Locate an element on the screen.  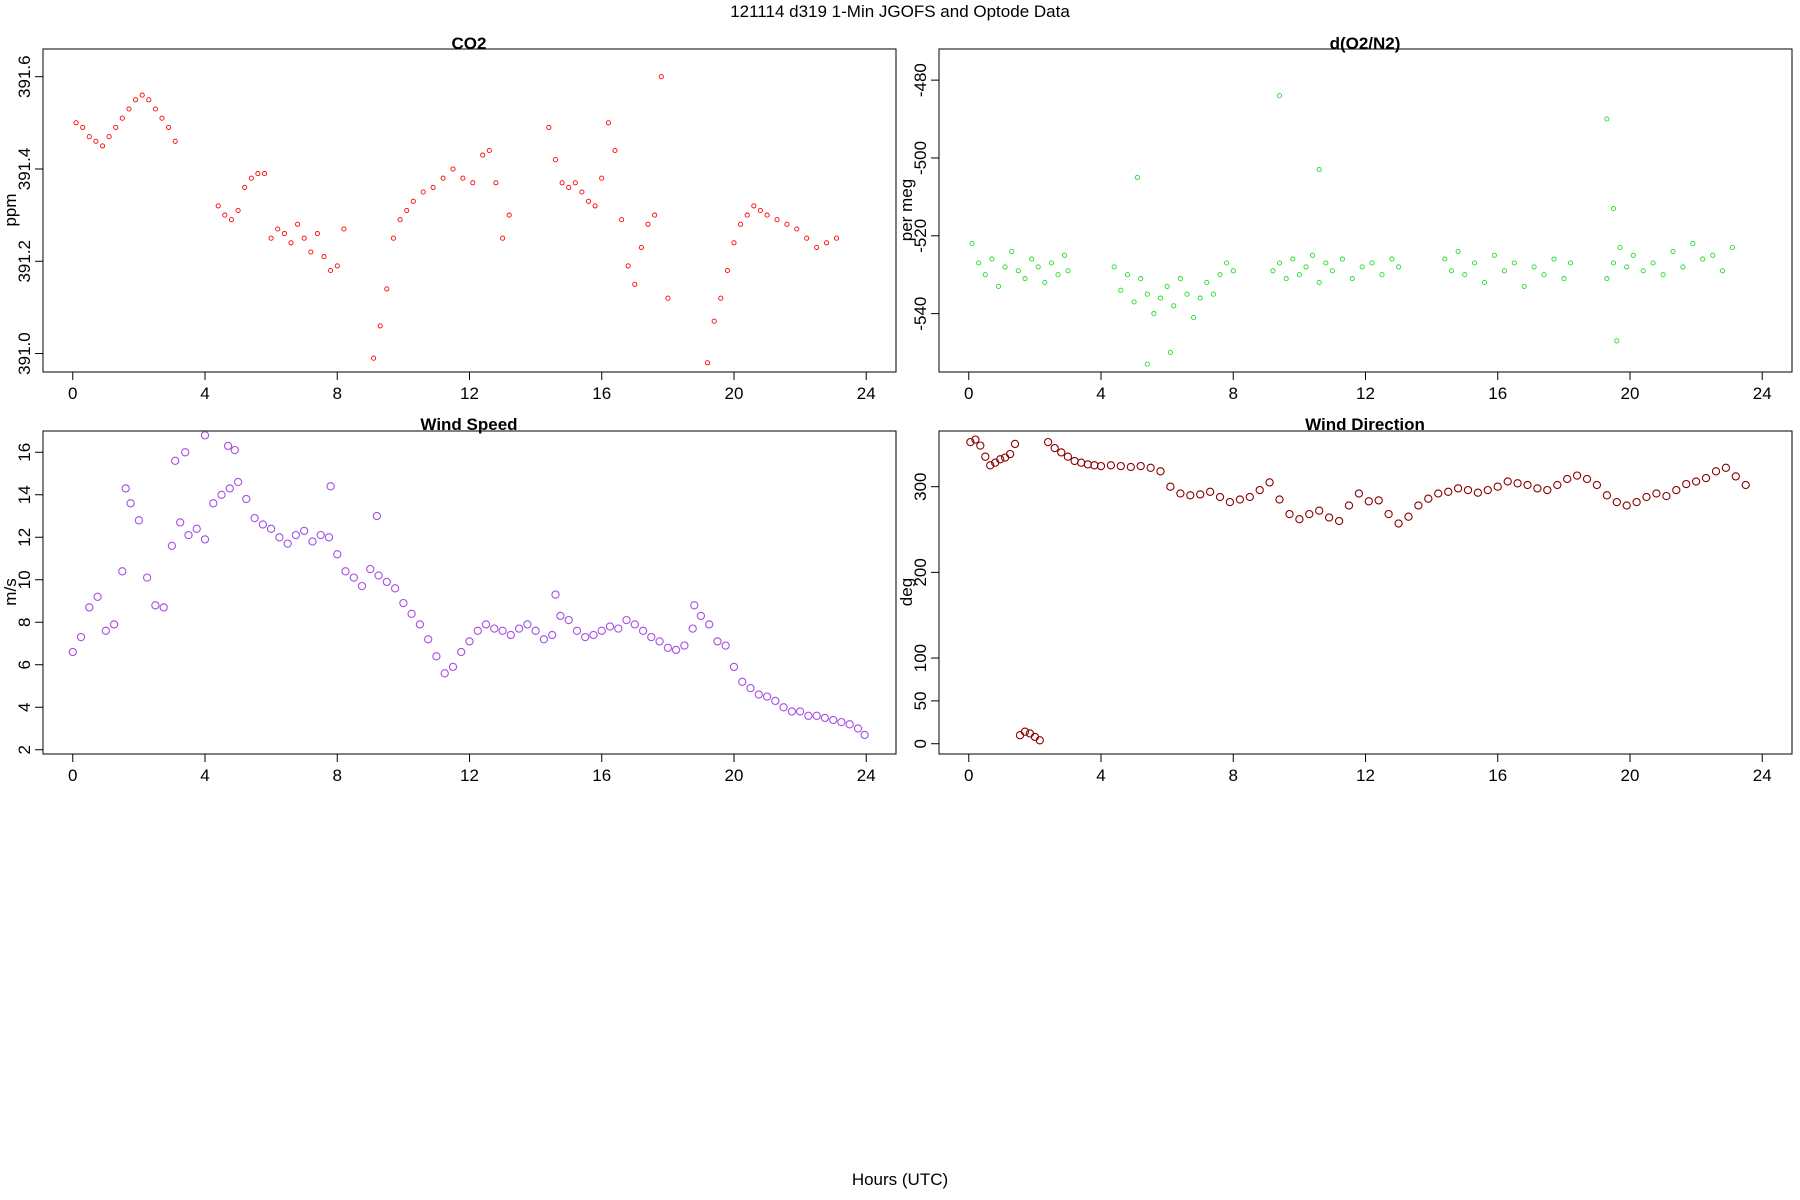
panel-o2n2-frame is located at coordinates (1365, 210).